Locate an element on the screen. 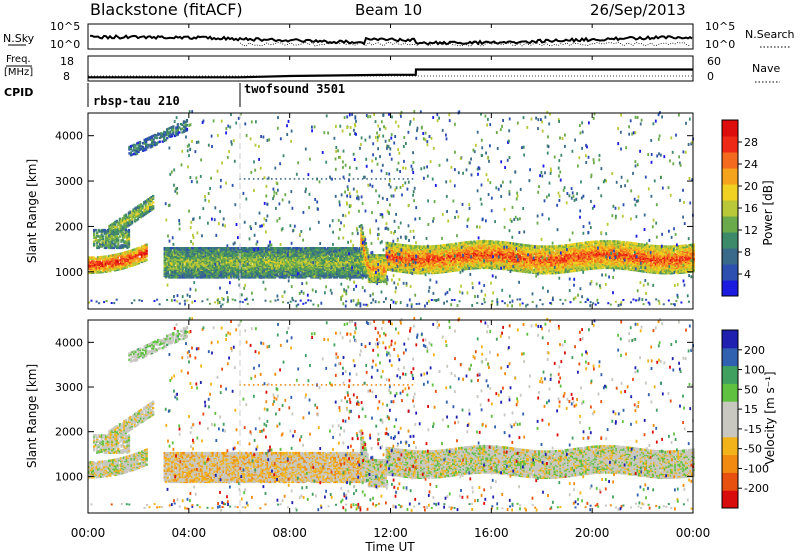 The height and width of the screenshot is (558, 800). station-title: Blackstone (fitACF) is located at coordinates (166, 9).